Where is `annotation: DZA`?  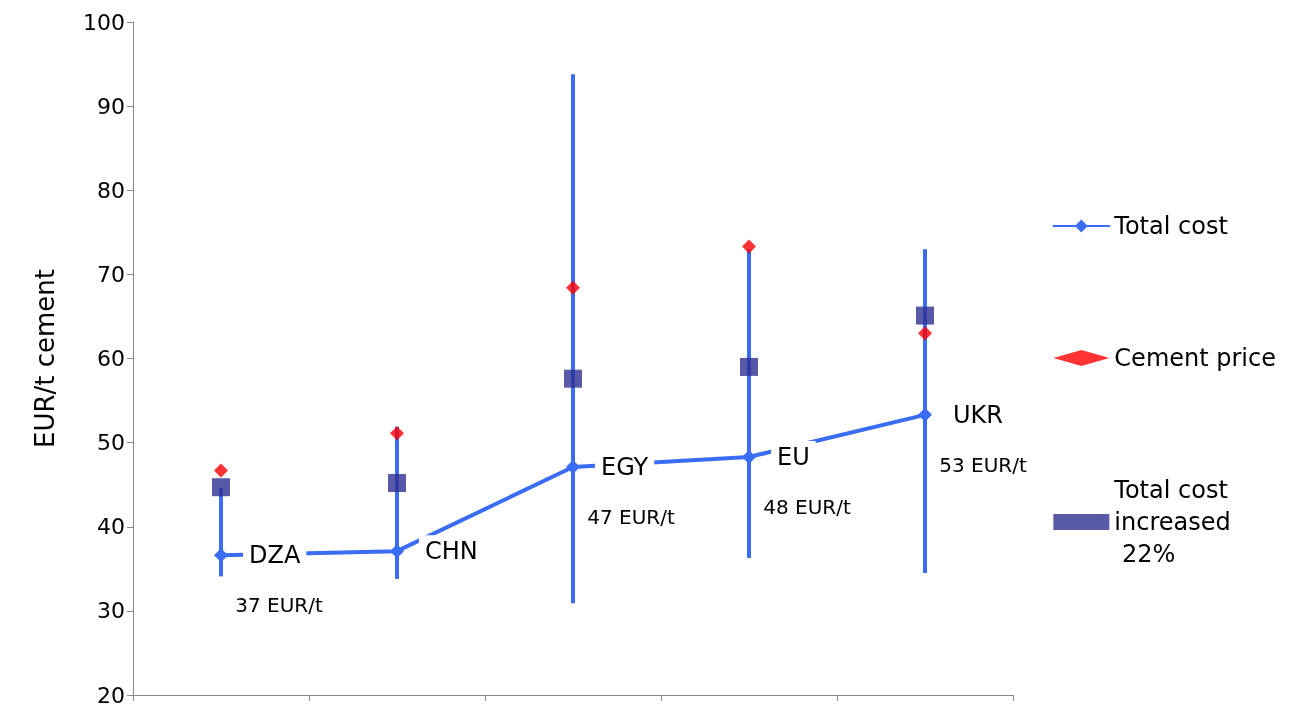 annotation: DZA is located at coordinates (275, 555).